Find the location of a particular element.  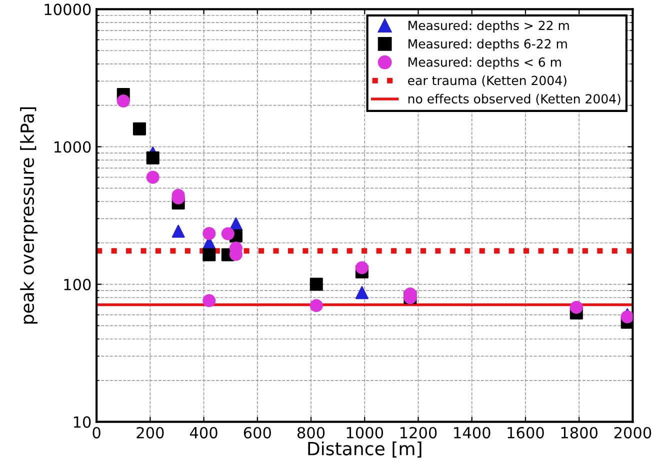

x-axis-title: Distance [m] is located at coordinates (365, 449).